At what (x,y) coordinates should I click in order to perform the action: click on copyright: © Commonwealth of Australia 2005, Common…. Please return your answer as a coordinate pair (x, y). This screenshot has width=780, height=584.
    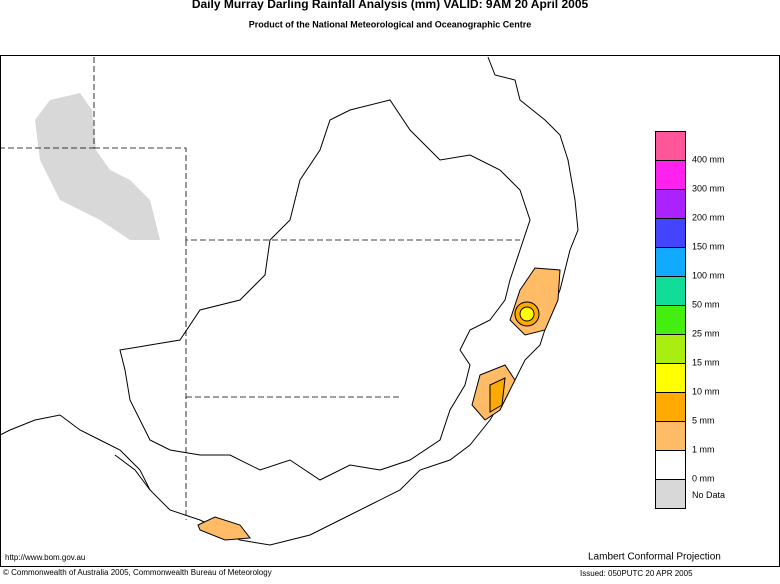
    Looking at the image, I should click on (137, 572).